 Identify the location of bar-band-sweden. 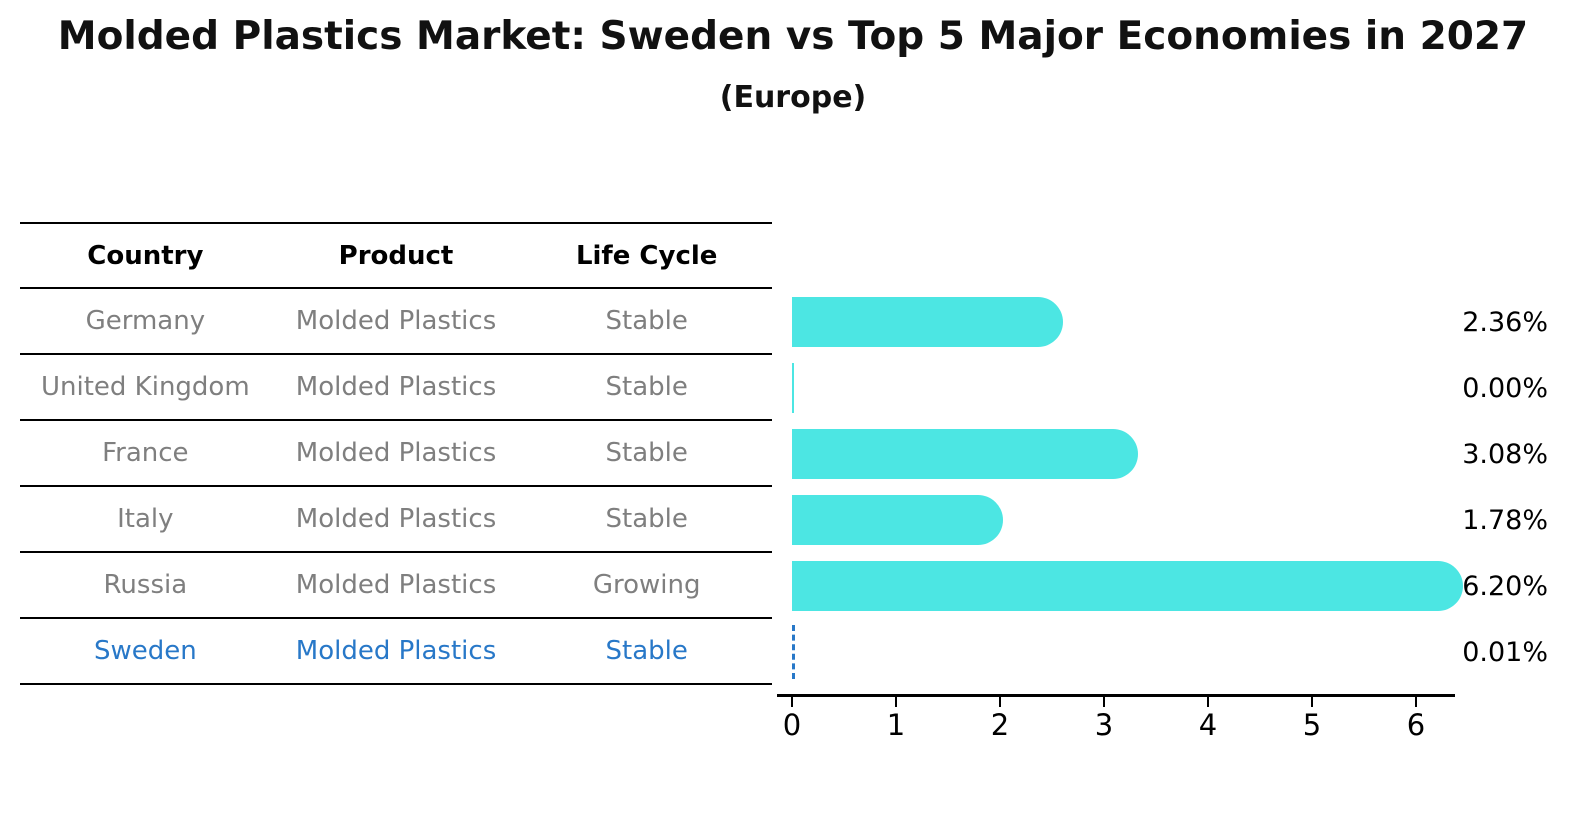
(1152, 652).